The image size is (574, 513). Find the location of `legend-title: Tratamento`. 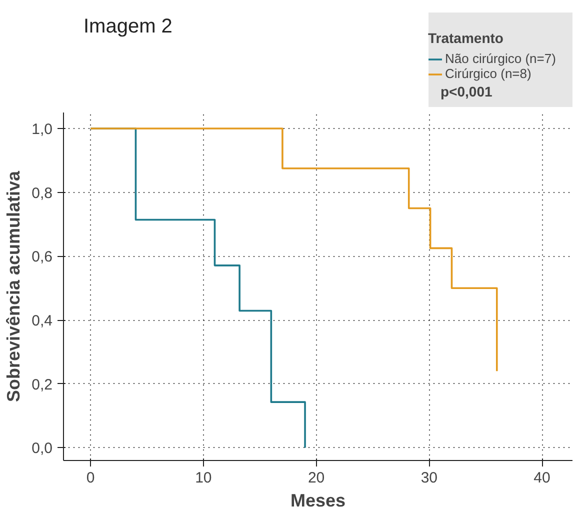

legend-title: Tratamento is located at coordinates (466, 38).